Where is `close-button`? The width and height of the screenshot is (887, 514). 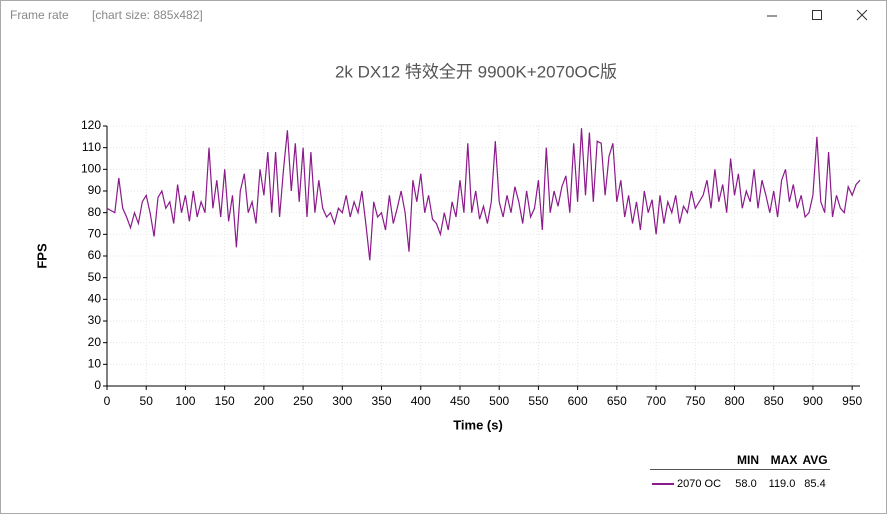
close-button is located at coordinates (862, 15).